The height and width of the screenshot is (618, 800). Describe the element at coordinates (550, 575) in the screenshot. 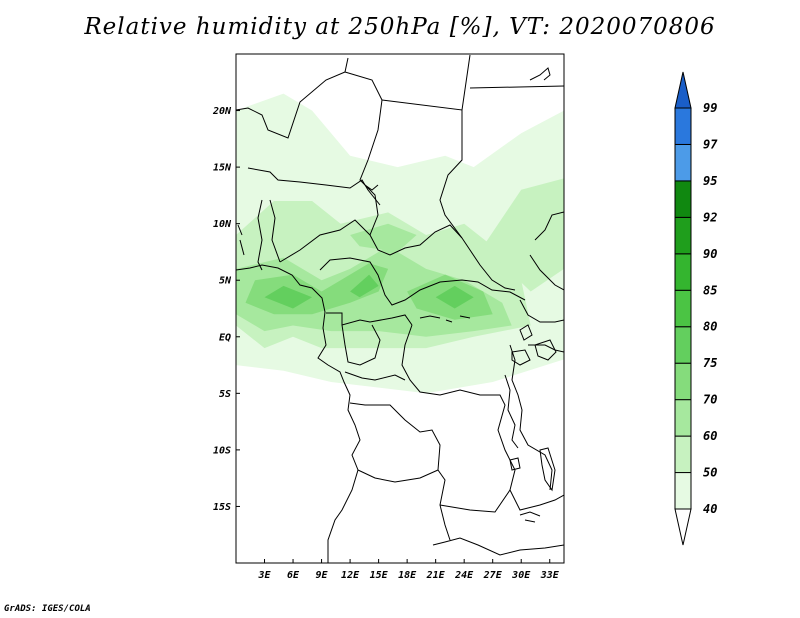

I see `lon-tick-label: 33E` at that location.